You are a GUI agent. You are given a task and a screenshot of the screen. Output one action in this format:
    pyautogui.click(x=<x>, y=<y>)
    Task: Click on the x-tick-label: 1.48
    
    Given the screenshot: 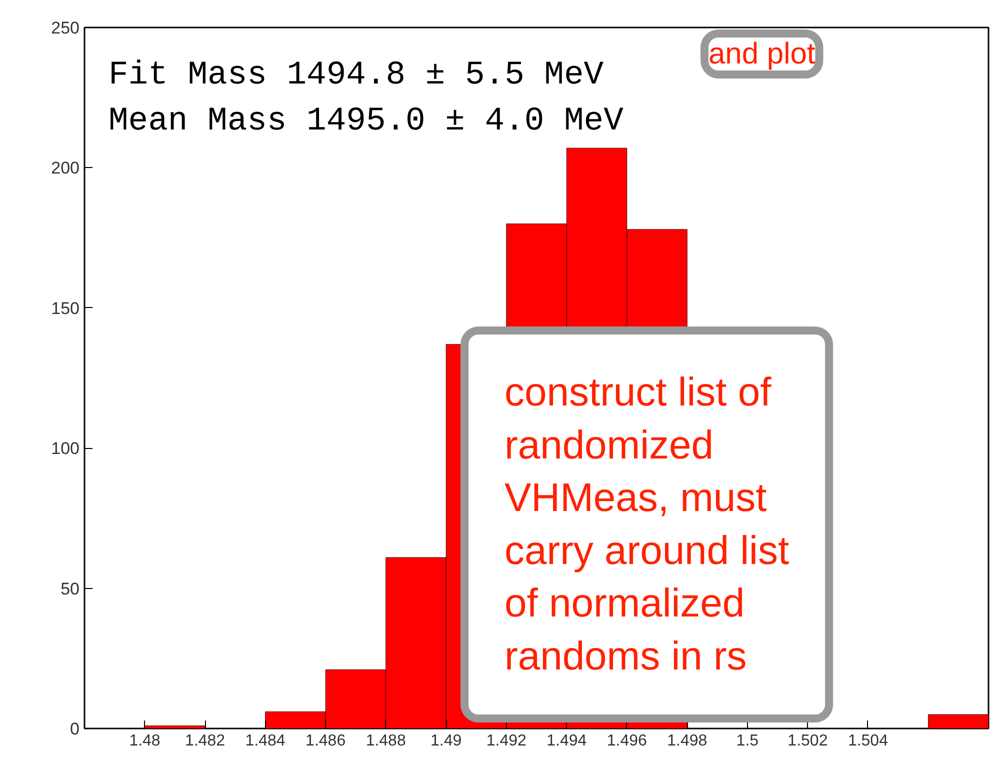 What is the action you would take?
    pyautogui.click(x=144, y=741)
    